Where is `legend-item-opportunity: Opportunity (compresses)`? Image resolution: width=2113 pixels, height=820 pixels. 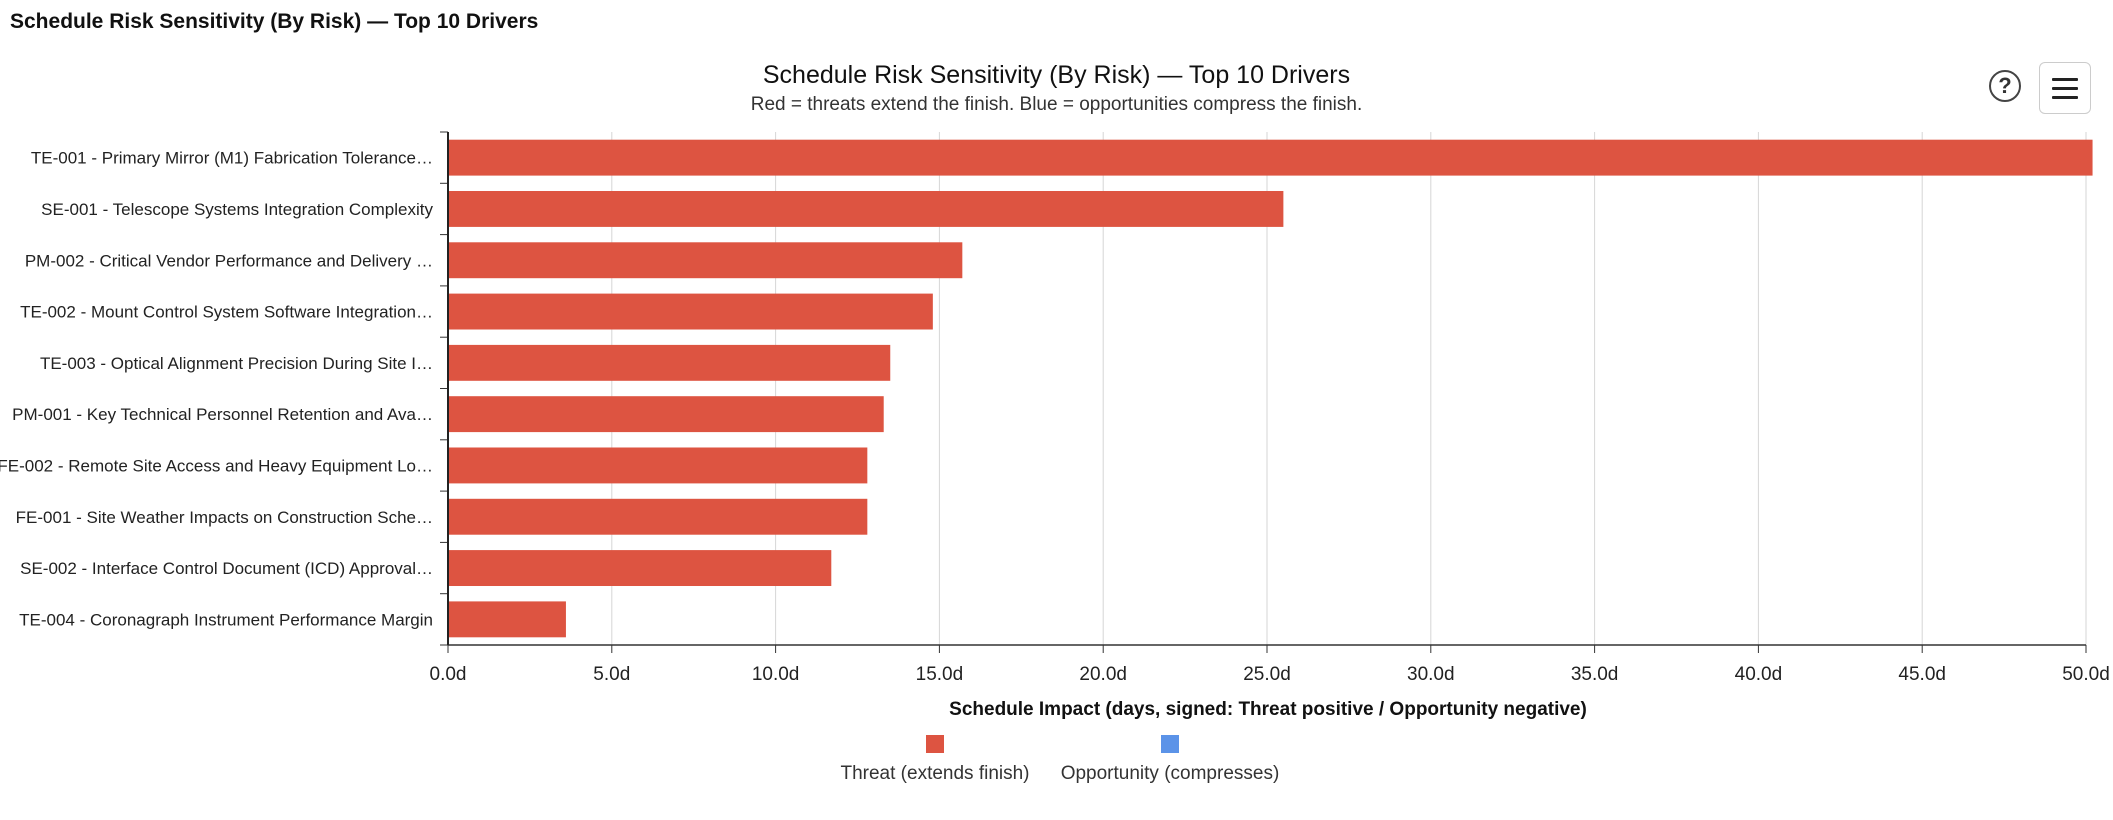 legend-item-opportunity: Opportunity (compresses) is located at coordinates (1170, 760).